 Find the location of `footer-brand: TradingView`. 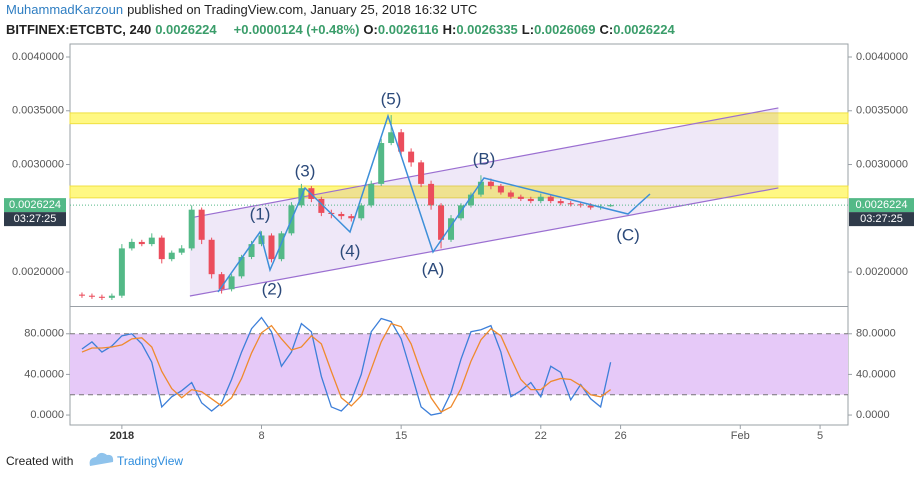

footer-brand: TradingView is located at coordinates (150, 461).